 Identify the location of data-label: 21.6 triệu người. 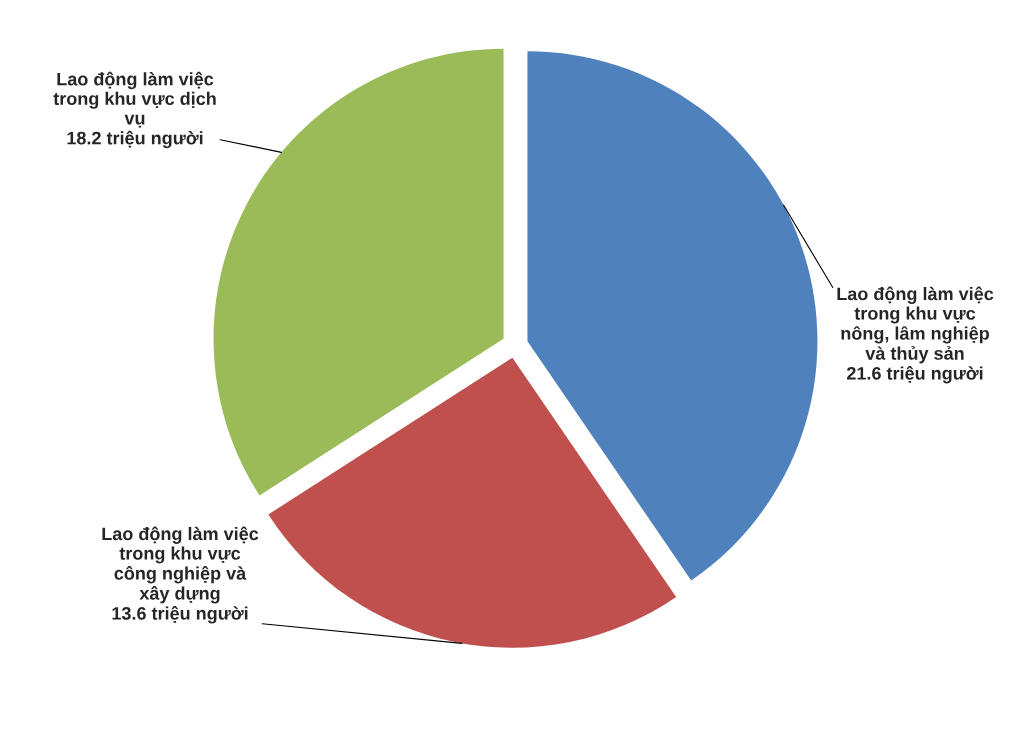
(914, 375).